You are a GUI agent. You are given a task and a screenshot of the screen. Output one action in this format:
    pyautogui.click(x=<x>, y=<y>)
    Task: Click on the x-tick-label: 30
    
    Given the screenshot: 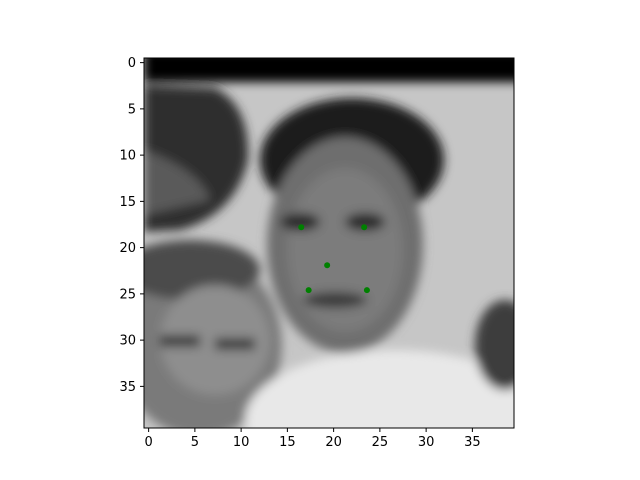 What is the action you would take?
    pyautogui.click(x=426, y=442)
    